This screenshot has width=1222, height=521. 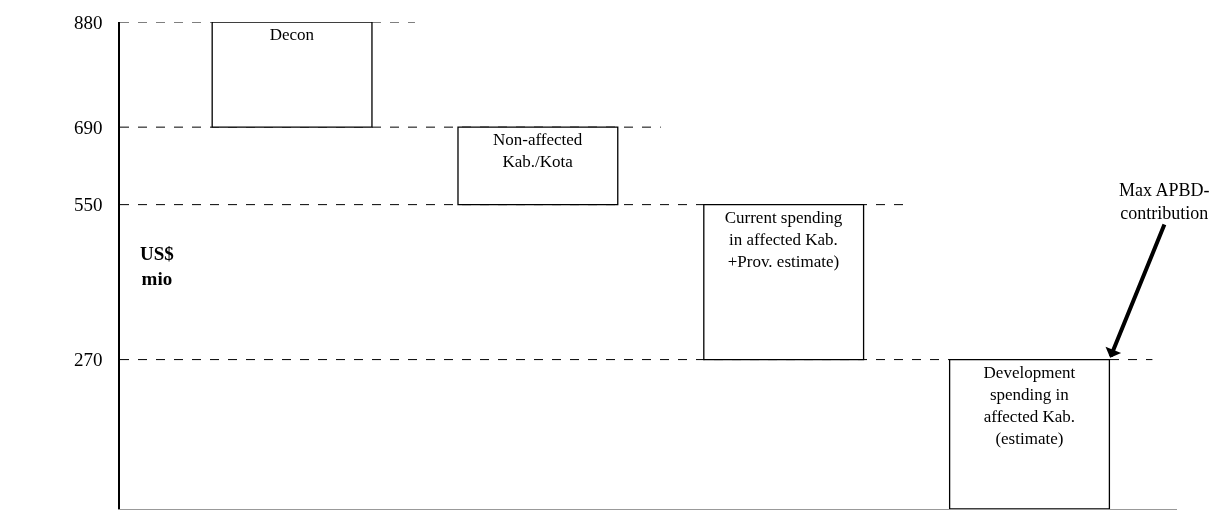 I want to click on x-tick-label: Non-affected Kab./Kota, so click(x=537, y=151).